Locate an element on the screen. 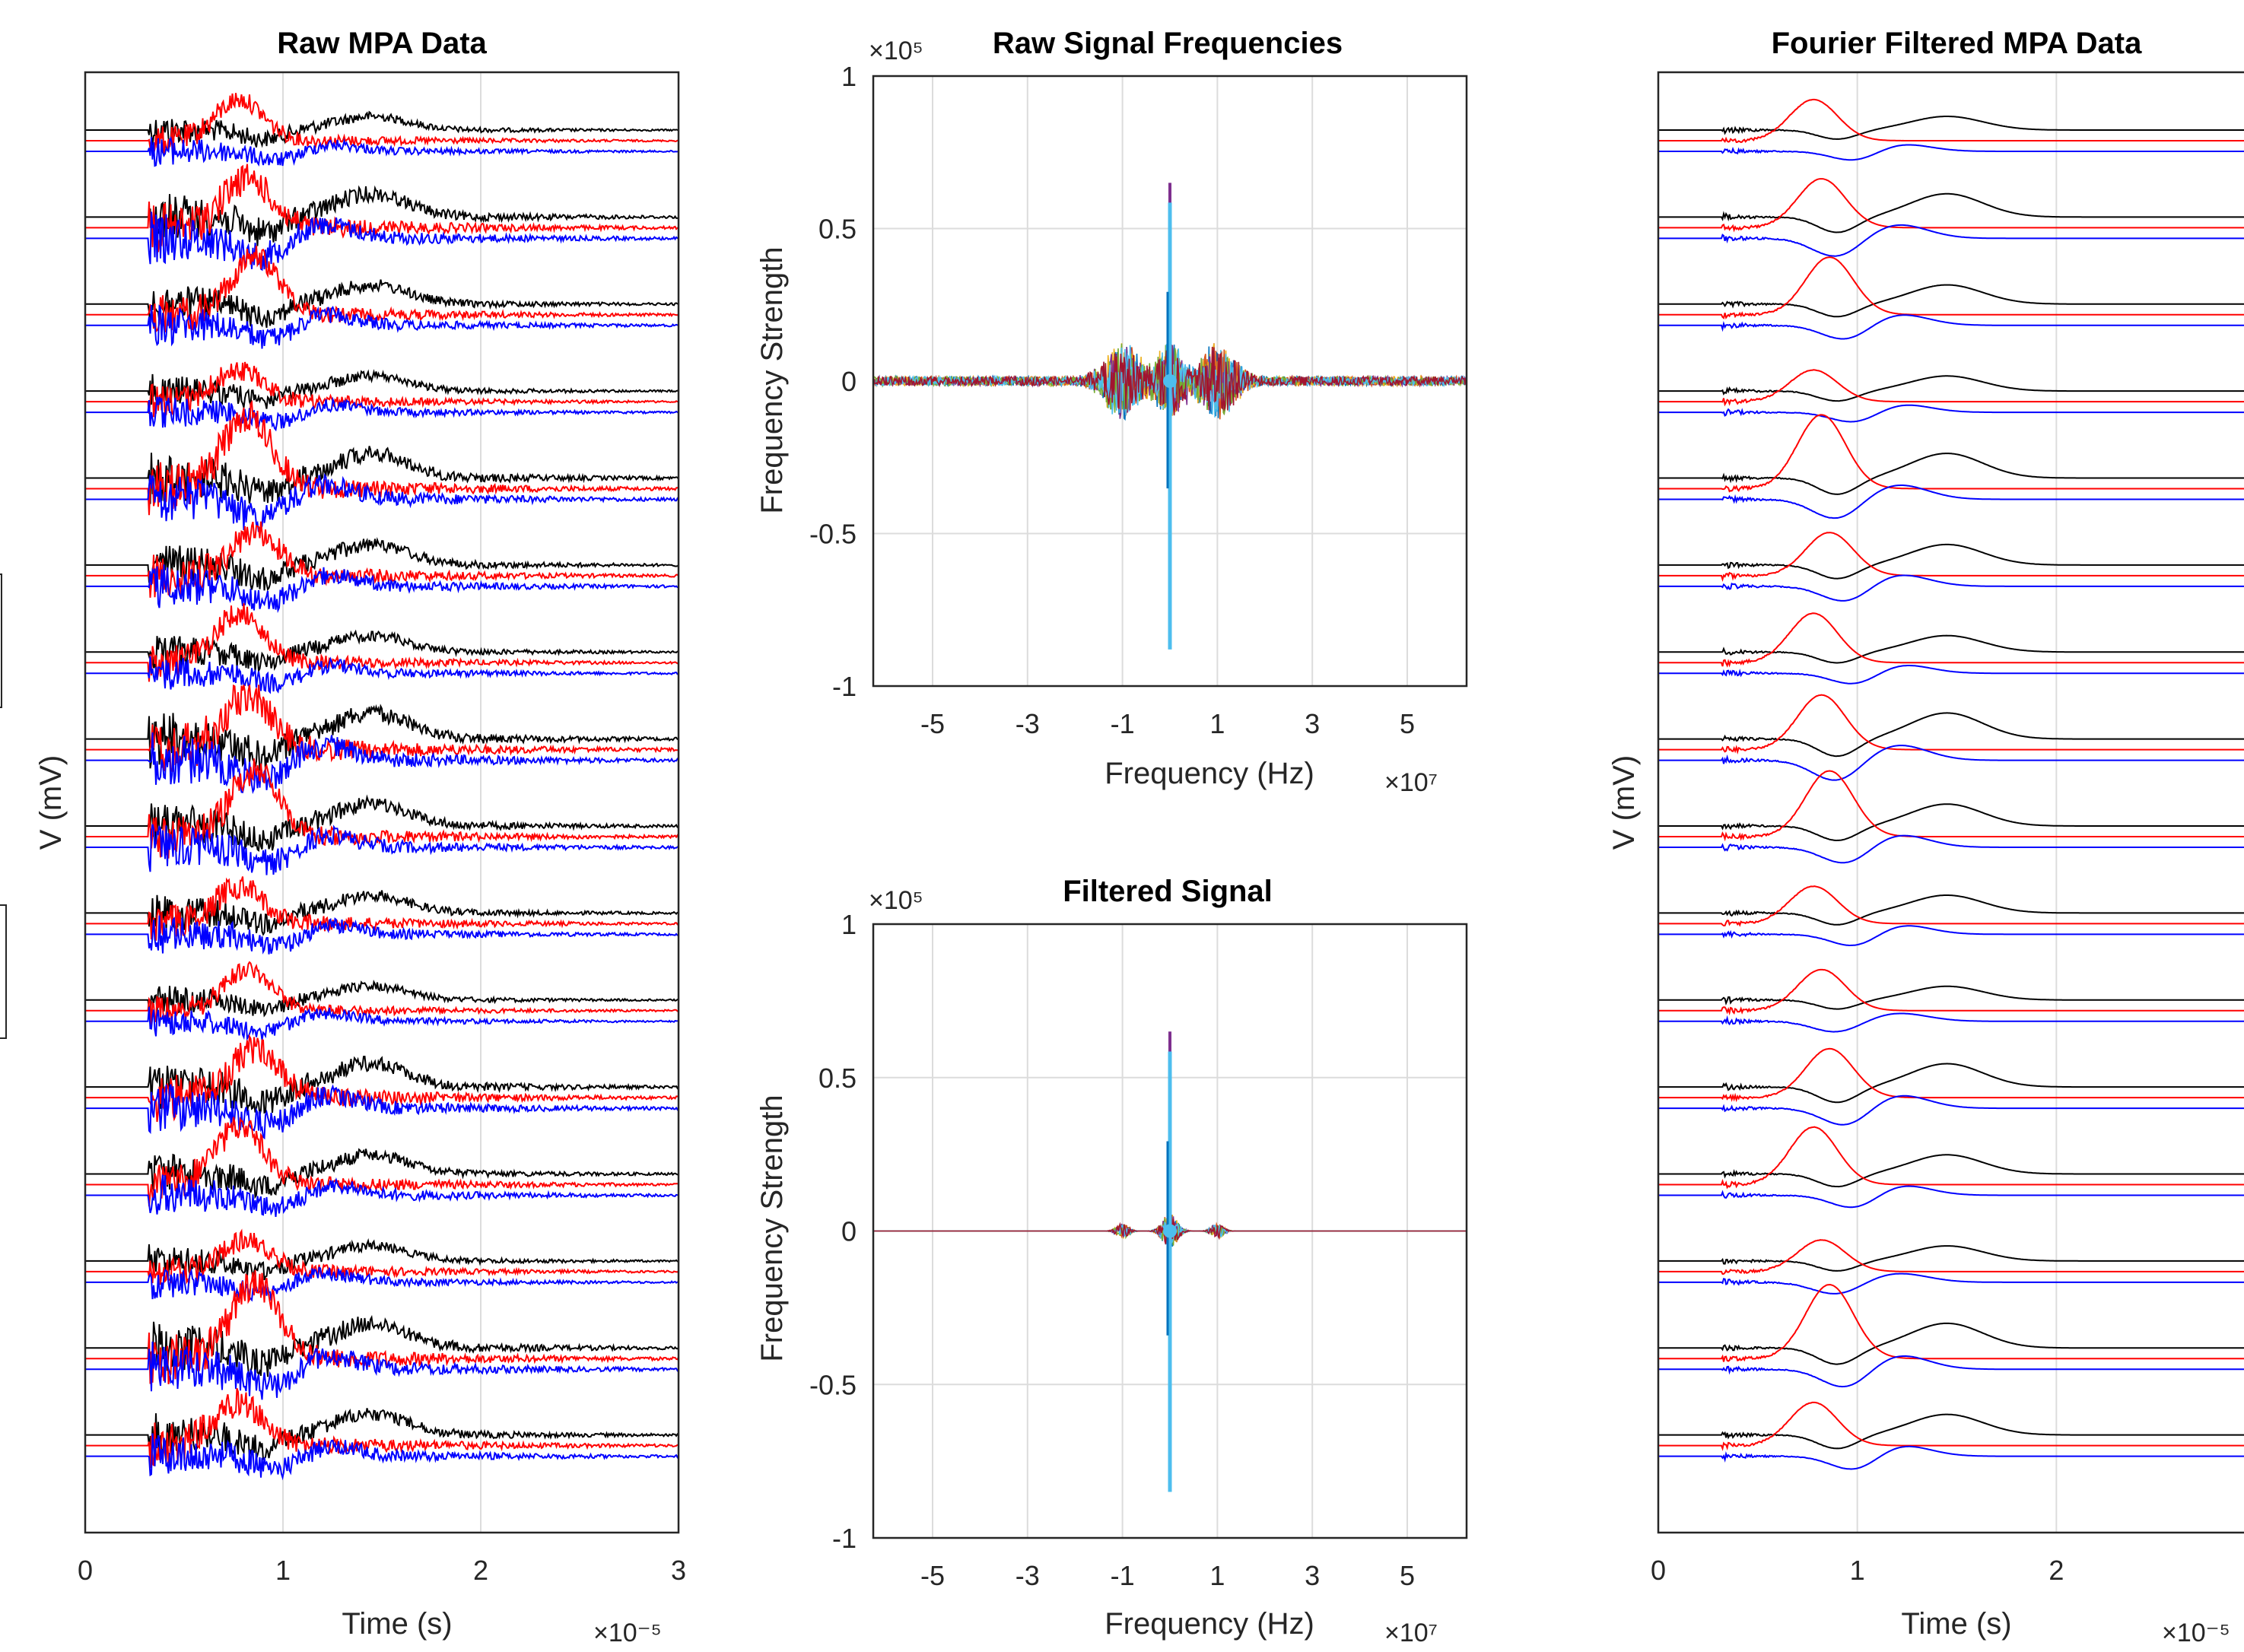  x-tick-label: -3 is located at coordinates (1028, 1575).